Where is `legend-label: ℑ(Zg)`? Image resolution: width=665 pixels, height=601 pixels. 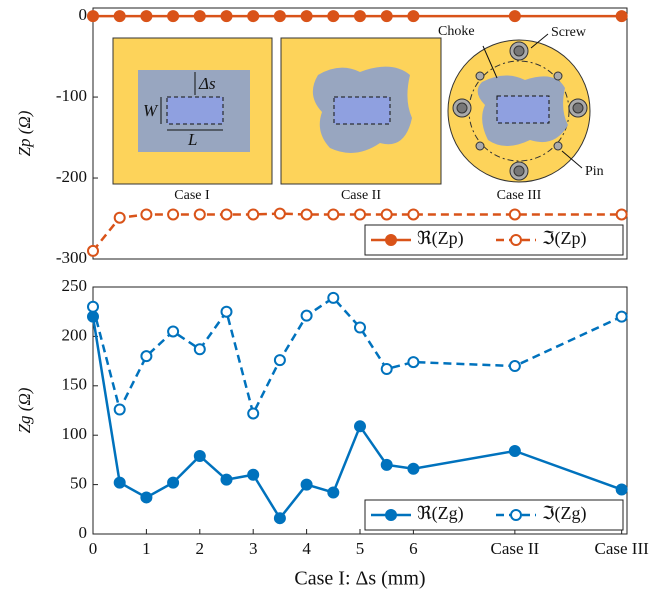
legend-label: ℑ(Zg) is located at coordinates (564, 513).